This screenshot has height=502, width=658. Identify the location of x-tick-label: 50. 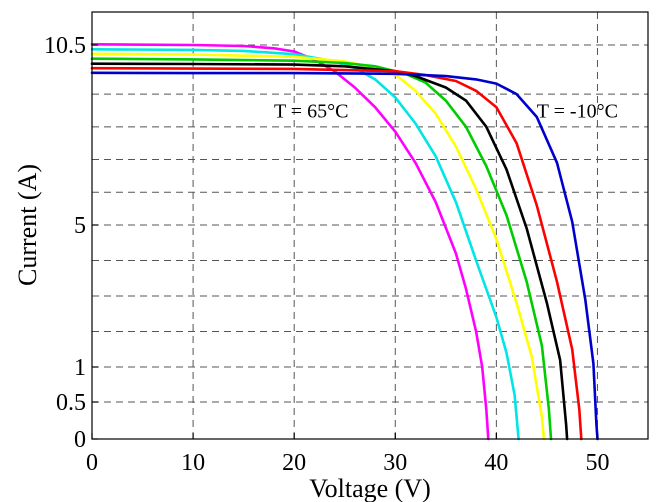
(597, 463).